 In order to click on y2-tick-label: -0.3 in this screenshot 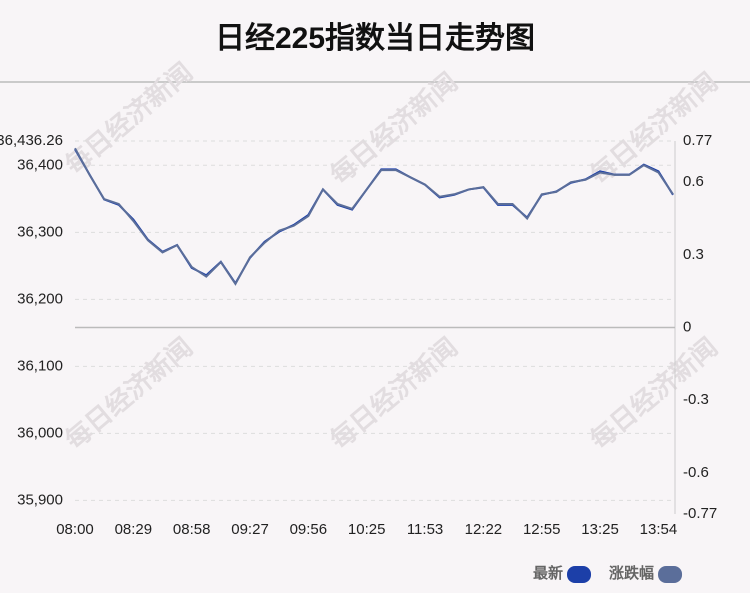, I will do `click(696, 399)`.